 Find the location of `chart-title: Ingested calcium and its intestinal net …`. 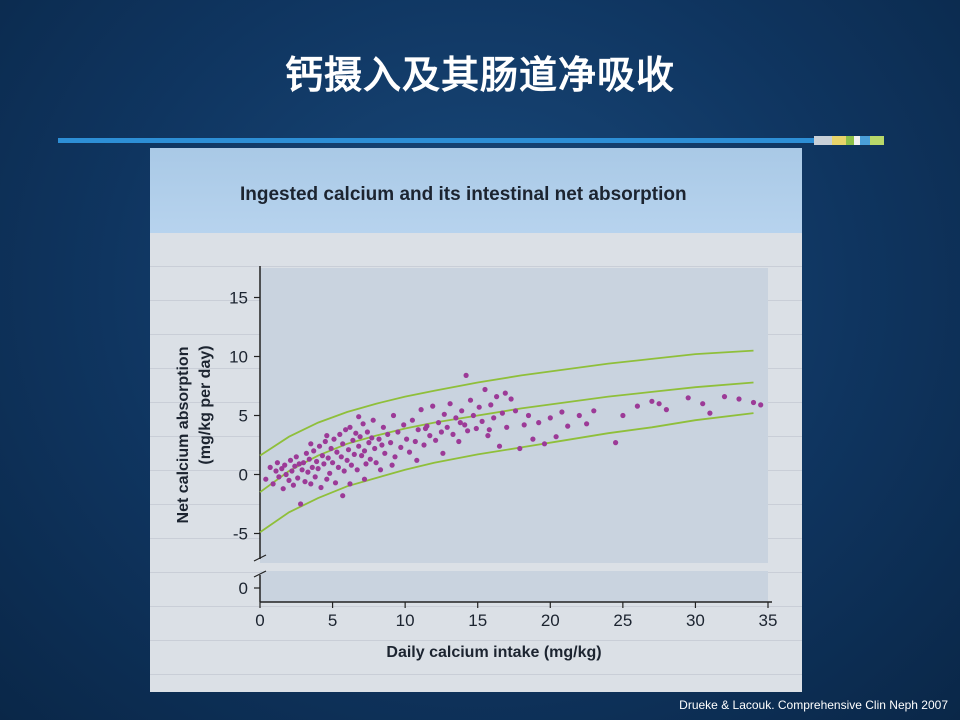

chart-title: Ingested calcium and its intestinal net … is located at coordinates (463, 194).